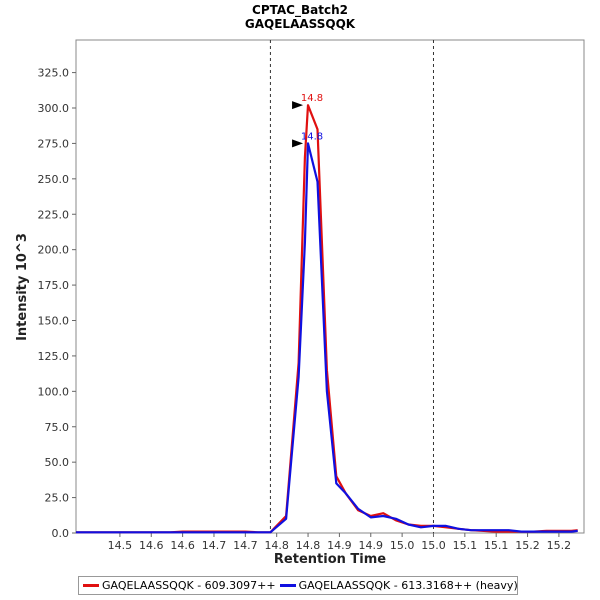 This screenshot has height=600, width=600. I want to click on chart-subtitle: GAQELAASSQQK, so click(300, 24).